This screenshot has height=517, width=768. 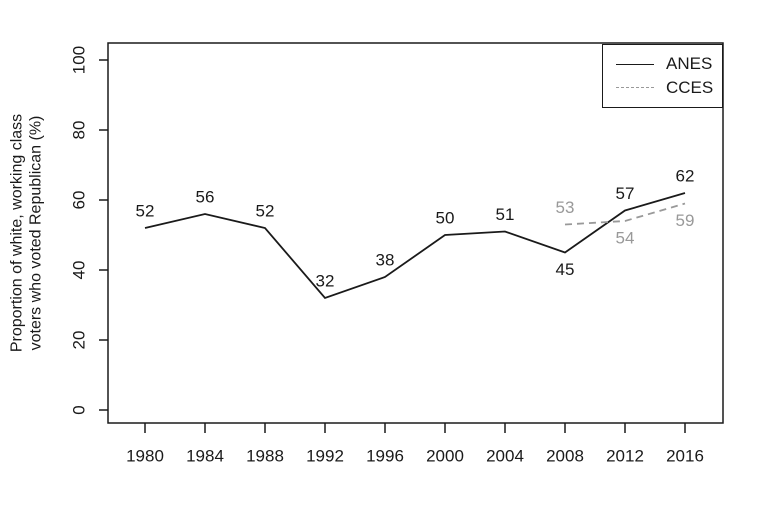 What do you see at coordinates (689, 63) in the screenshot?
I see `legend-label-anes: ANES` at bounding box center [689, 63].